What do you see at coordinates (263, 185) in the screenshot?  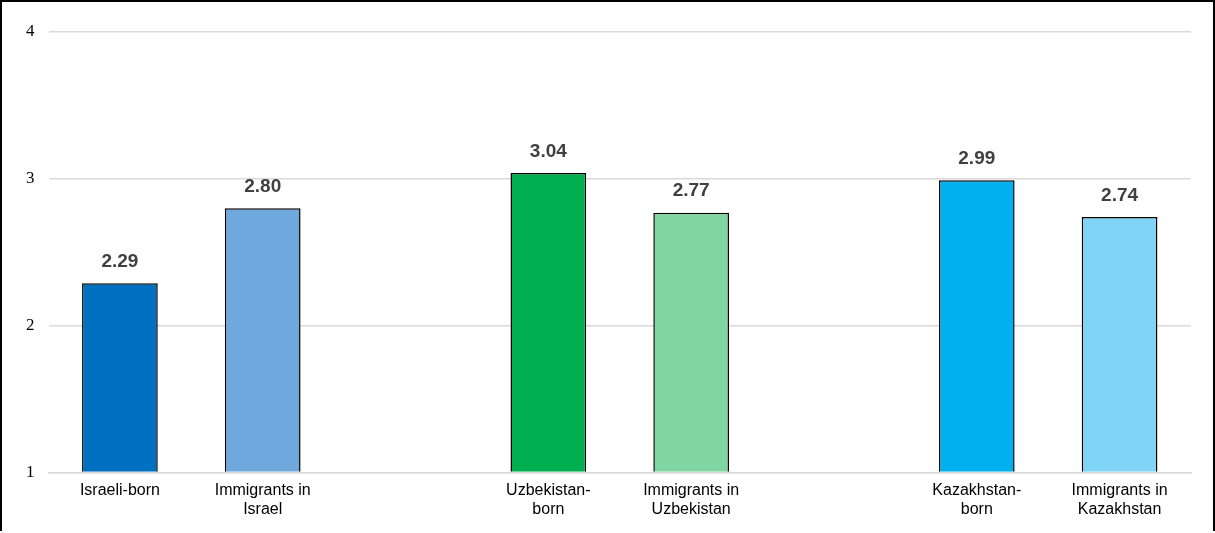 I see `data-label: 2.80` at bounding box center [263, 185].